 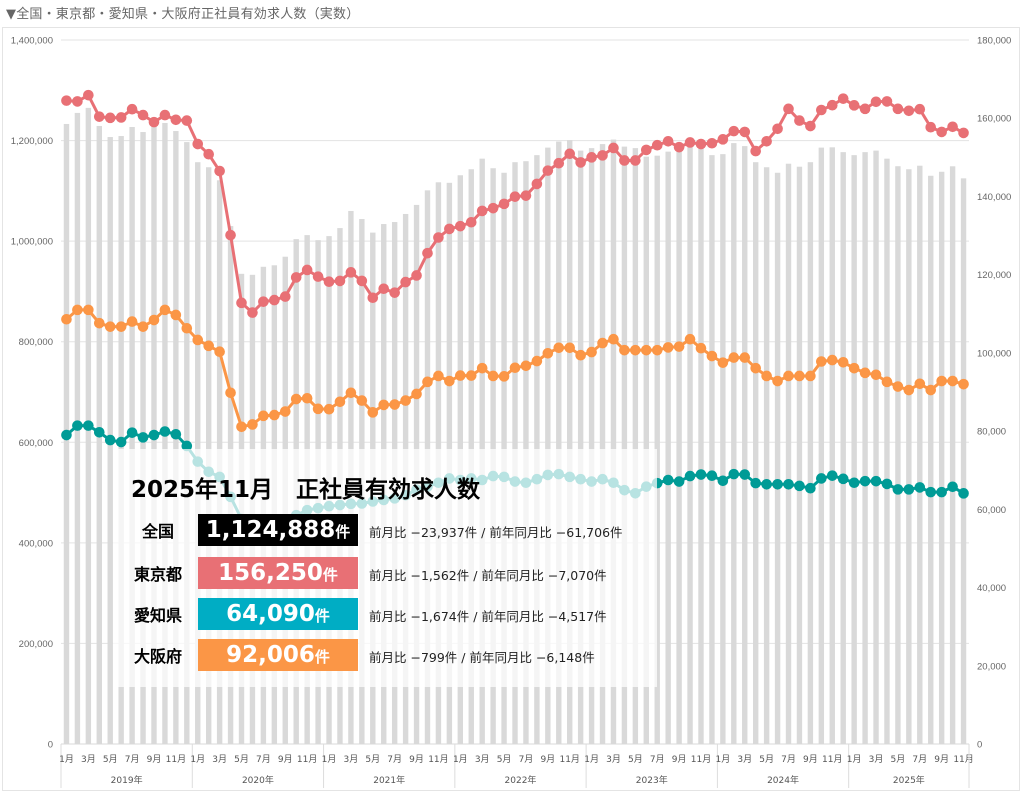 What do you see at coordinates (278, 614) in the screenshot?
I see `value-aichi: 64,090件` at bounding box center [278, 614].